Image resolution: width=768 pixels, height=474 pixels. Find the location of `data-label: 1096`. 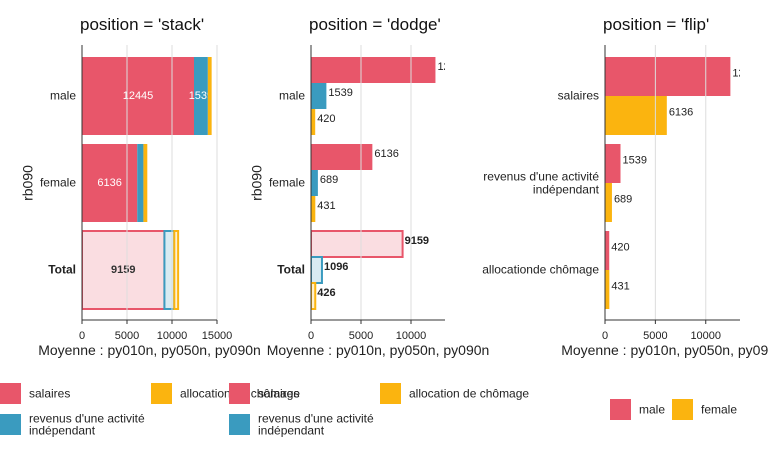

data-label: 1096 is located at coordinates (336, 267).